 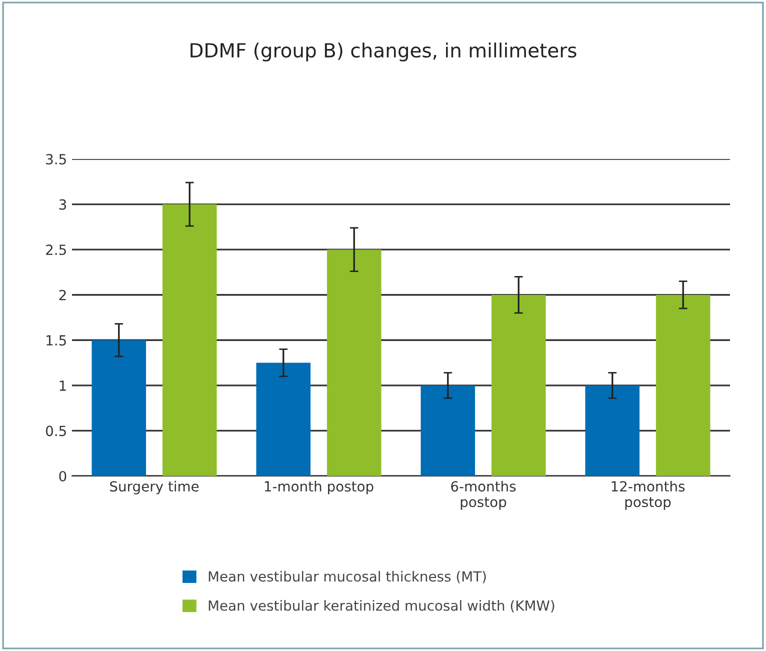 I want to click on y-tick-label: 2, so click(x=62, y=295).